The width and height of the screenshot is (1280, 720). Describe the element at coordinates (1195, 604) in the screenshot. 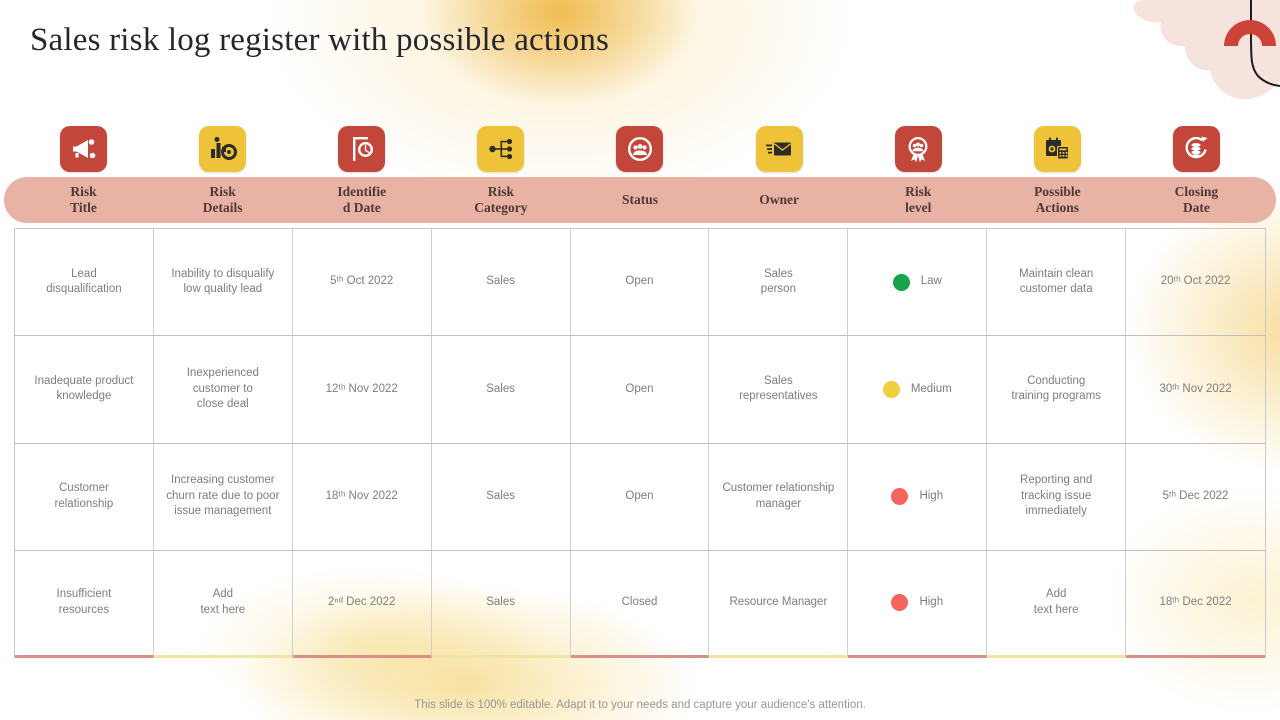

I see `cell-closing-date: 18ᵗʰ Dec 2022` at that location.